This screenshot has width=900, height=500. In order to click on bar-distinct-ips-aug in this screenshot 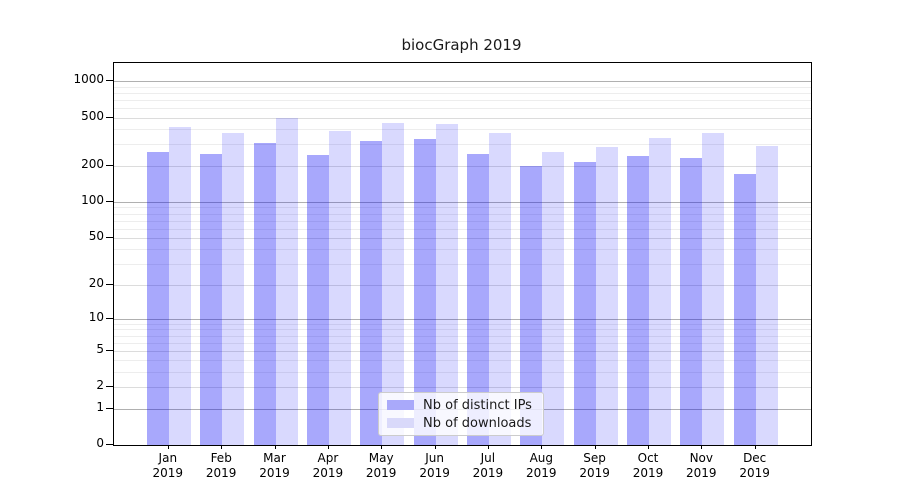, I will do `click(531, 305)`.